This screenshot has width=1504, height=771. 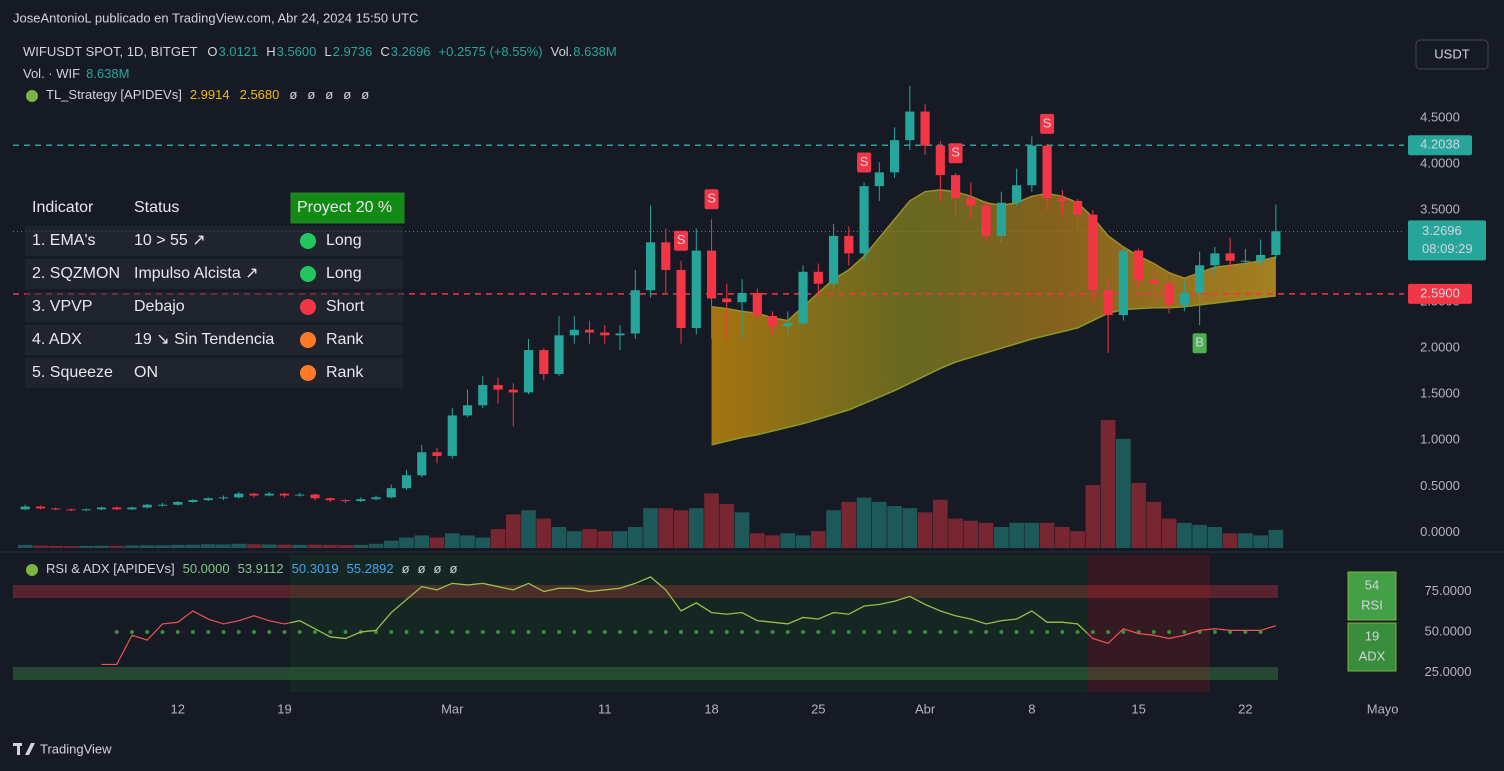 What do you see at coordinates (1440, 393) in the screenshot?
I see `y-tick-label: 1.5000` at bounding box center [1440, 393].